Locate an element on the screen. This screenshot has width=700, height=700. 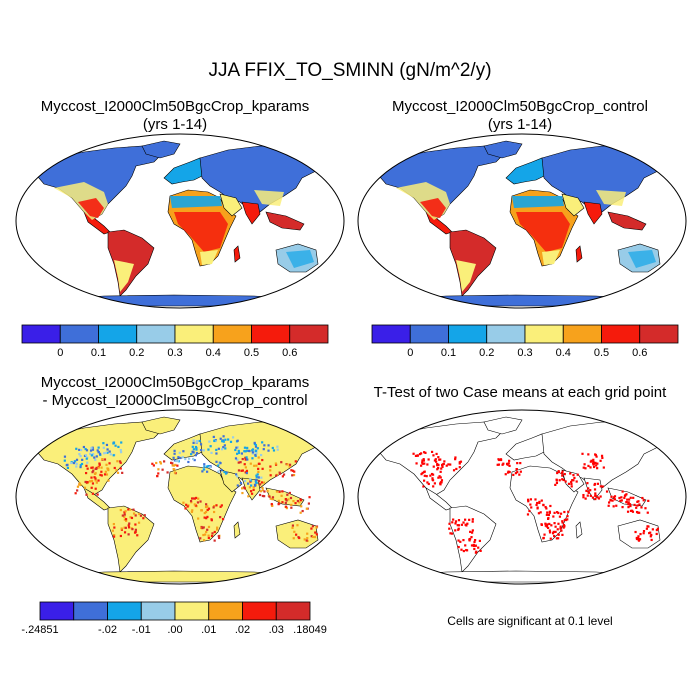
land-samerica is located at coordinates (473, 539).